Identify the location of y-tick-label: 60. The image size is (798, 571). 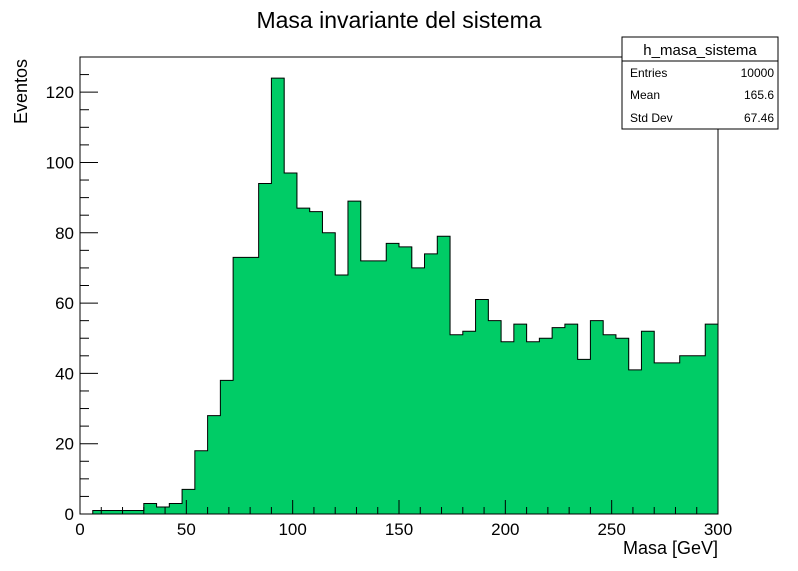
(64, 303).